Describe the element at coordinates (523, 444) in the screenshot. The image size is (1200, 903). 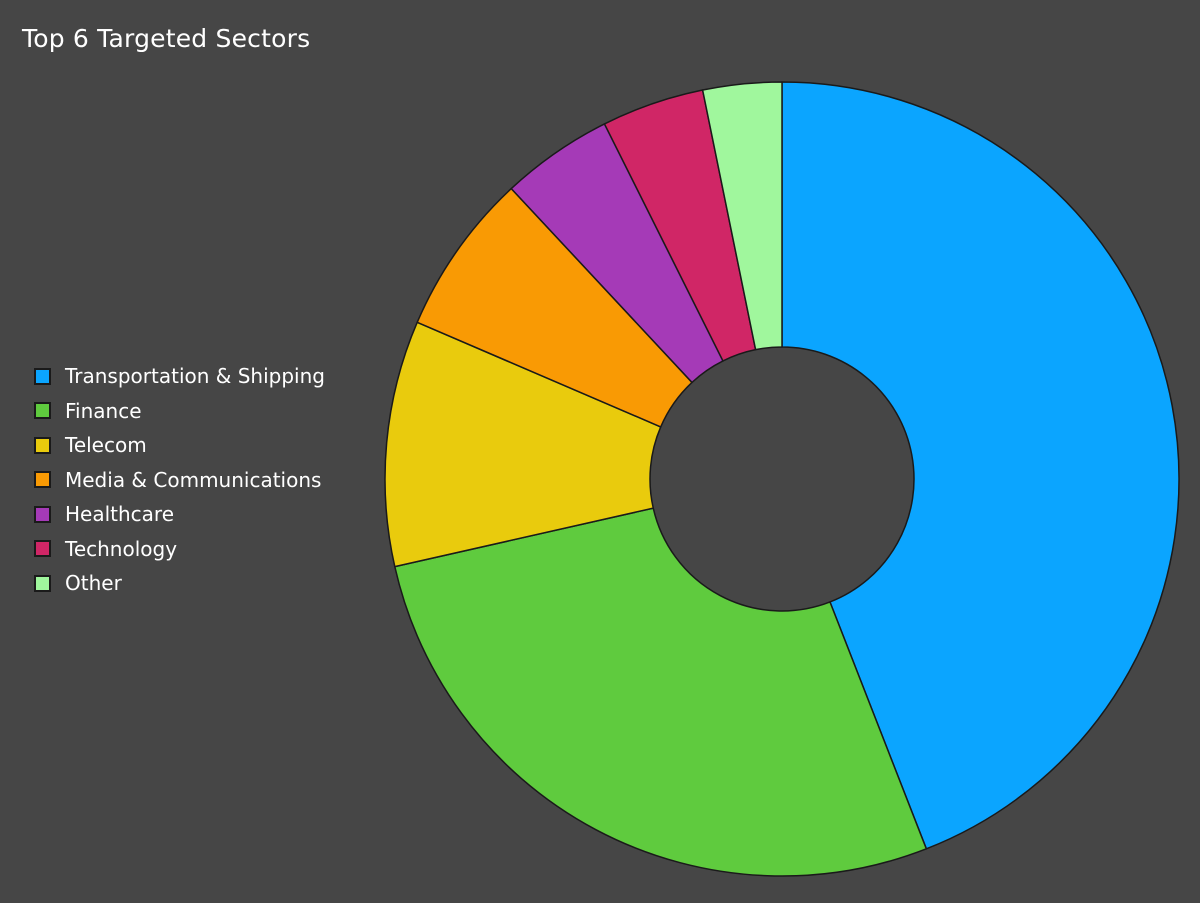
I see `slice-telecom` at that location.